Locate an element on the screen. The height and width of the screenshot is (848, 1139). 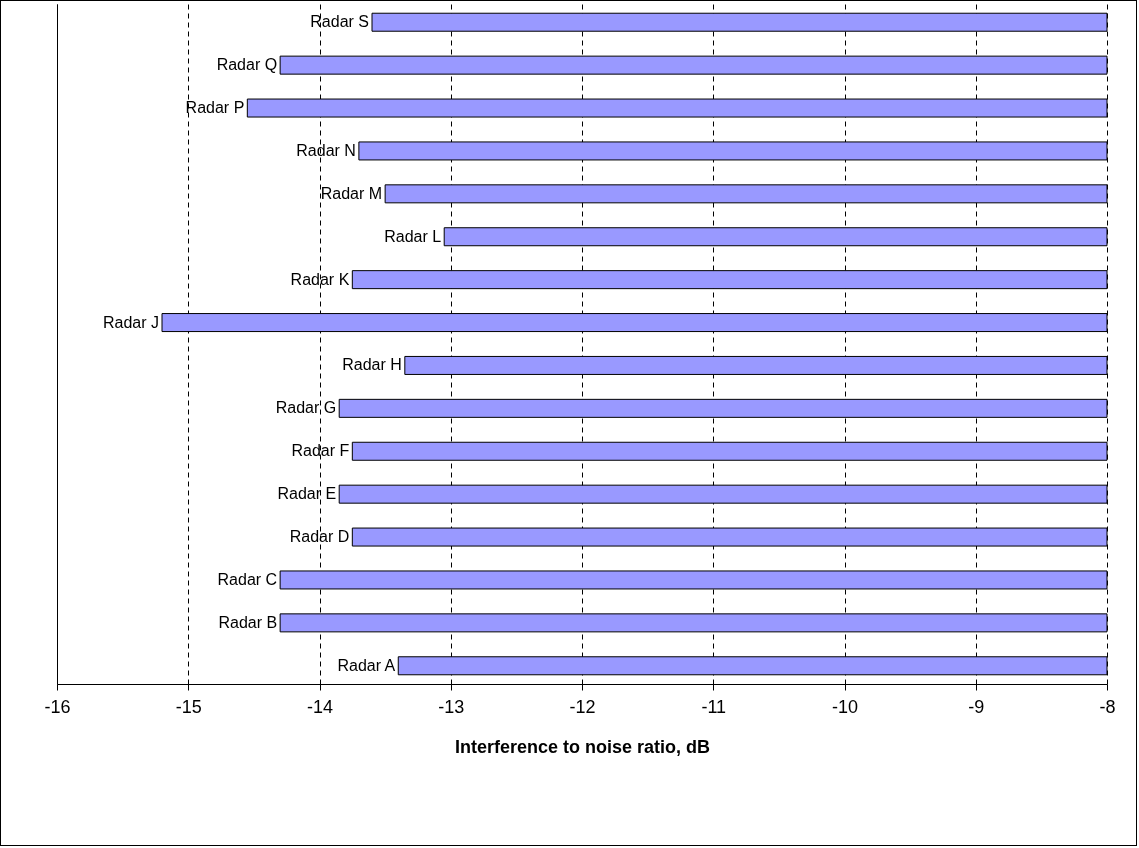
y-tick-label: Radar D is located at coordinates (319, 537).